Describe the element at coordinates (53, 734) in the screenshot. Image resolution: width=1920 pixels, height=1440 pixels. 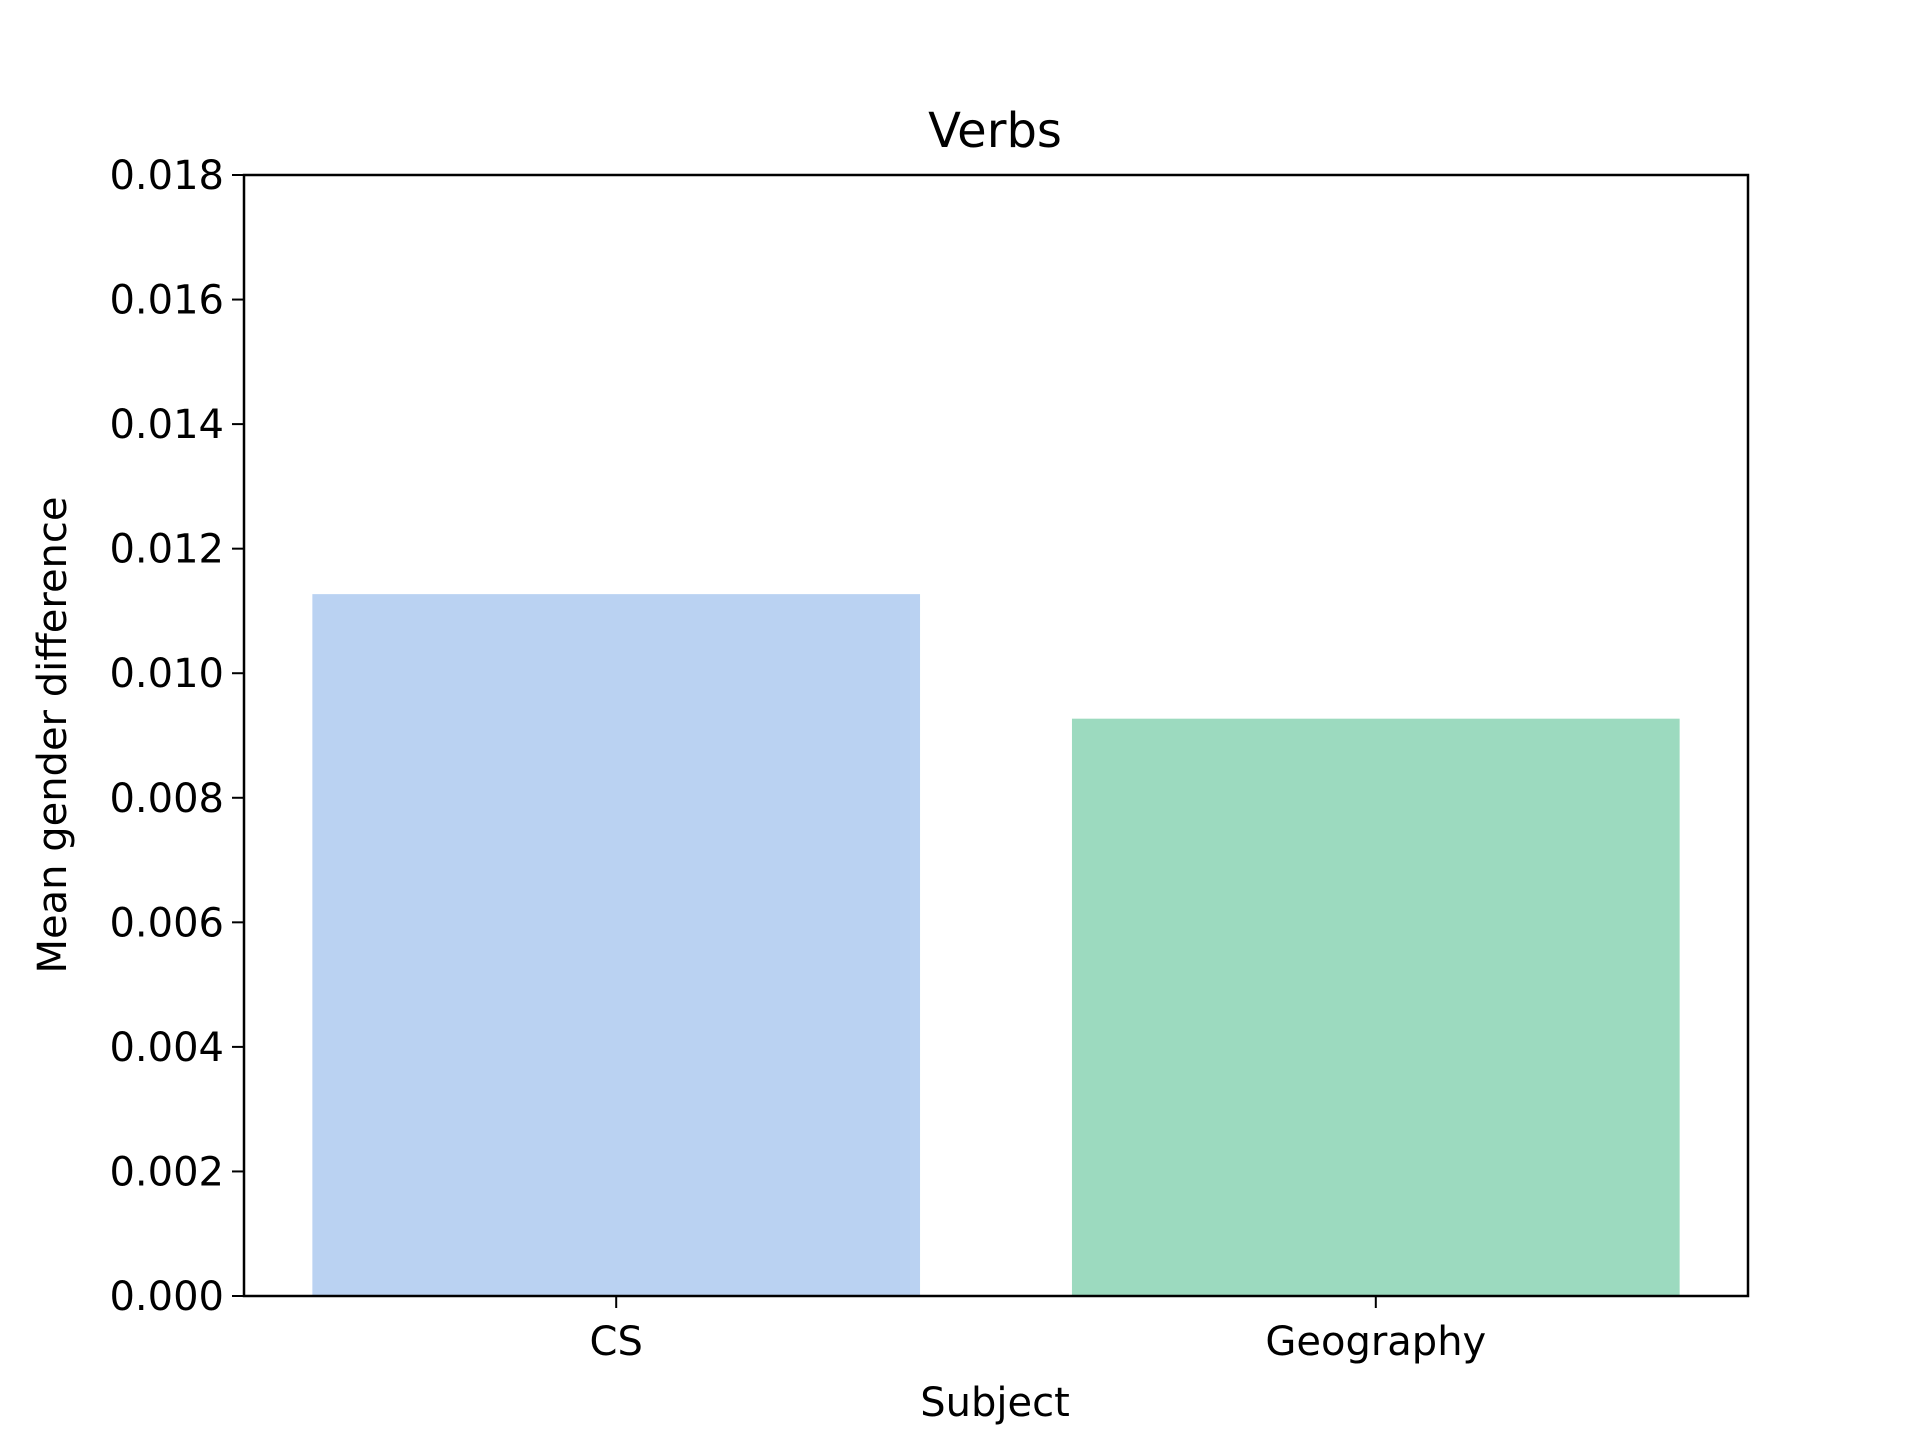
I see `y-axis-label: Mean gender difference` at that location.